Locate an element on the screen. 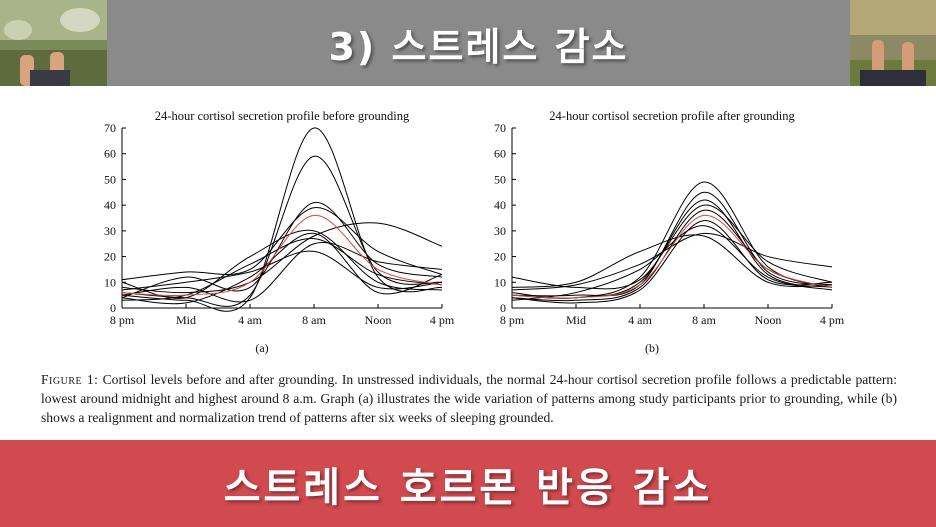  slide-title-band: 3) 스트레스 감소 is located at coordinates (478, 43).